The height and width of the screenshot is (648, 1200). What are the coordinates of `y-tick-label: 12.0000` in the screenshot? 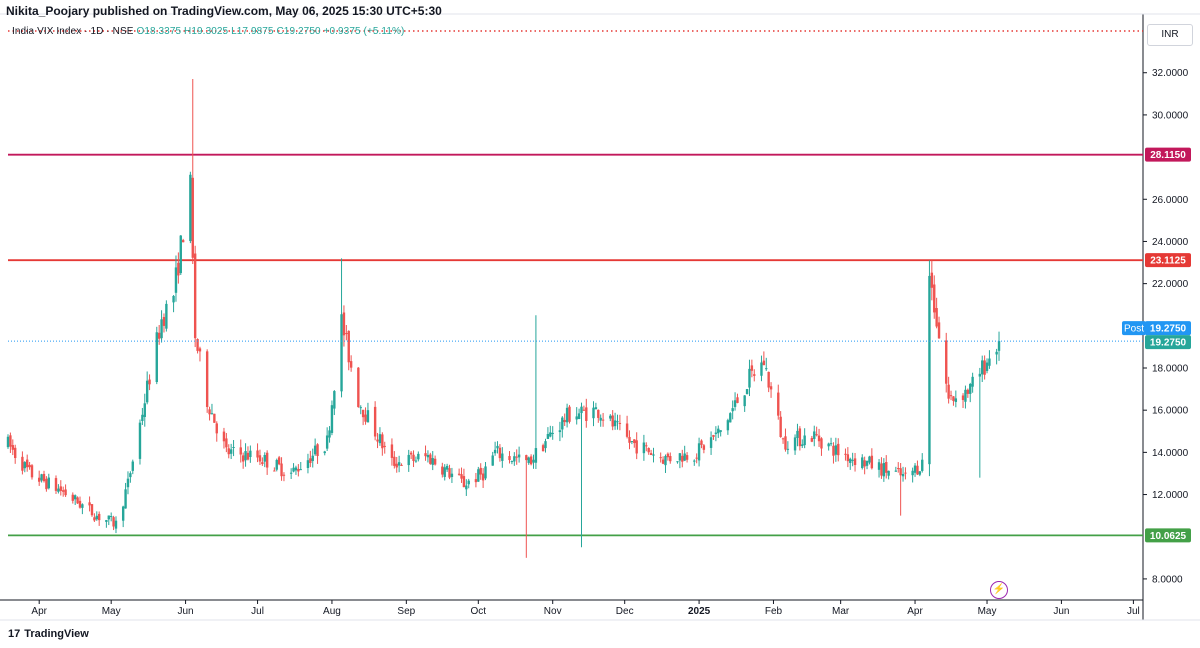 It's located at (1170, 495).